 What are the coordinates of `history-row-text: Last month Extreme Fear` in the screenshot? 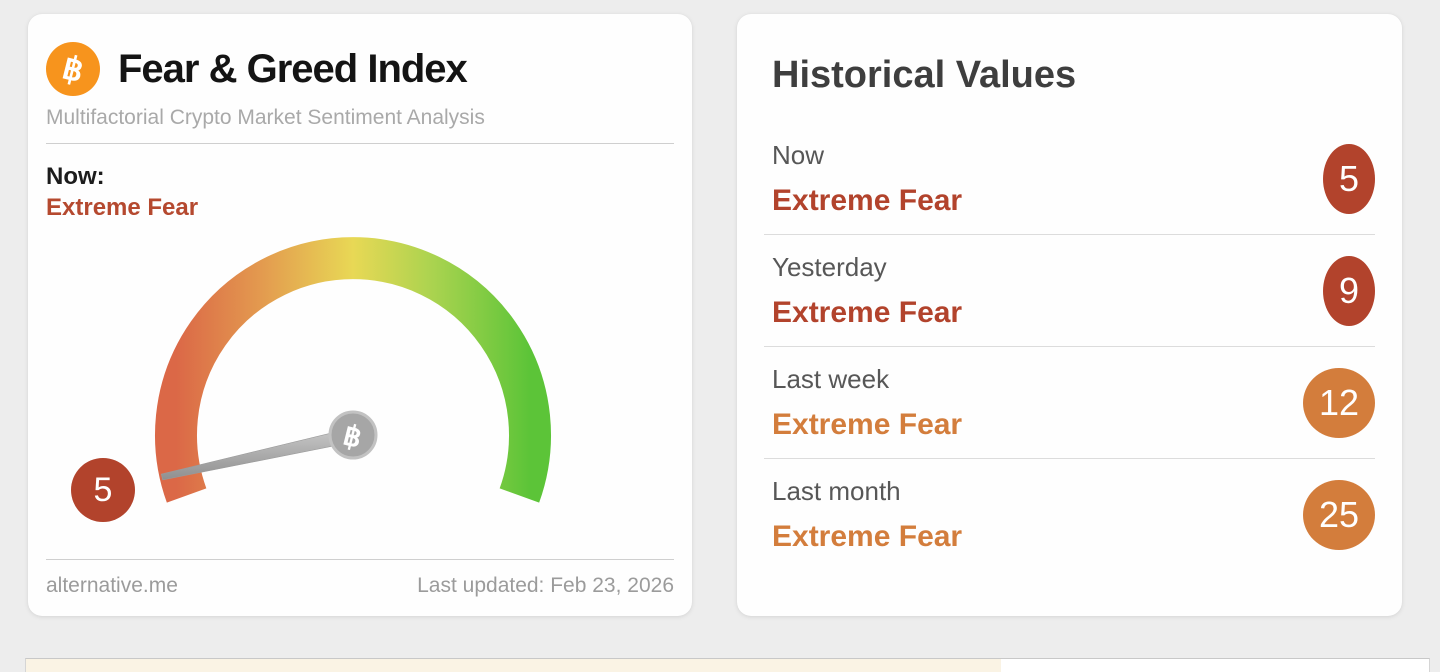 It's located at (867, 515).